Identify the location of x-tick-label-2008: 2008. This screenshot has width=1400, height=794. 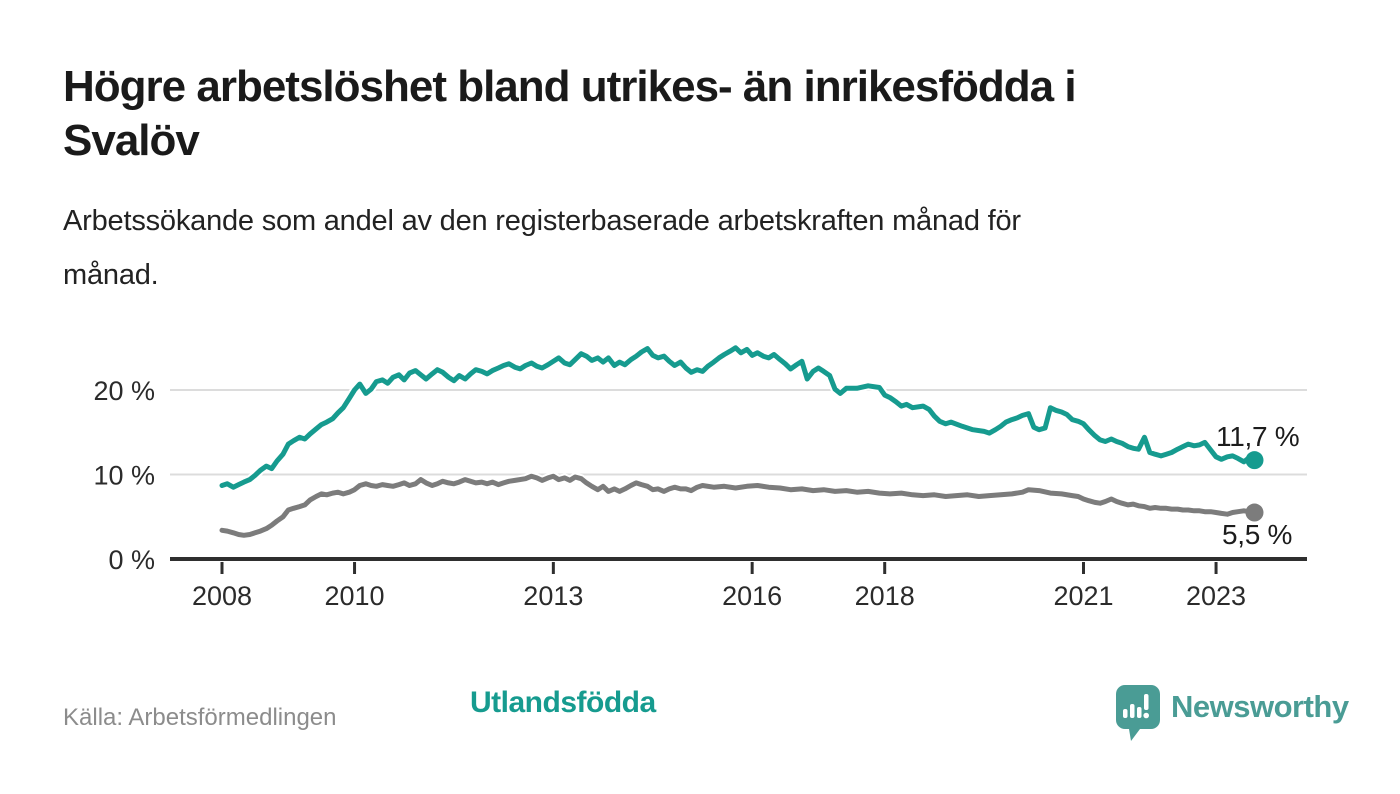
(222, 596).